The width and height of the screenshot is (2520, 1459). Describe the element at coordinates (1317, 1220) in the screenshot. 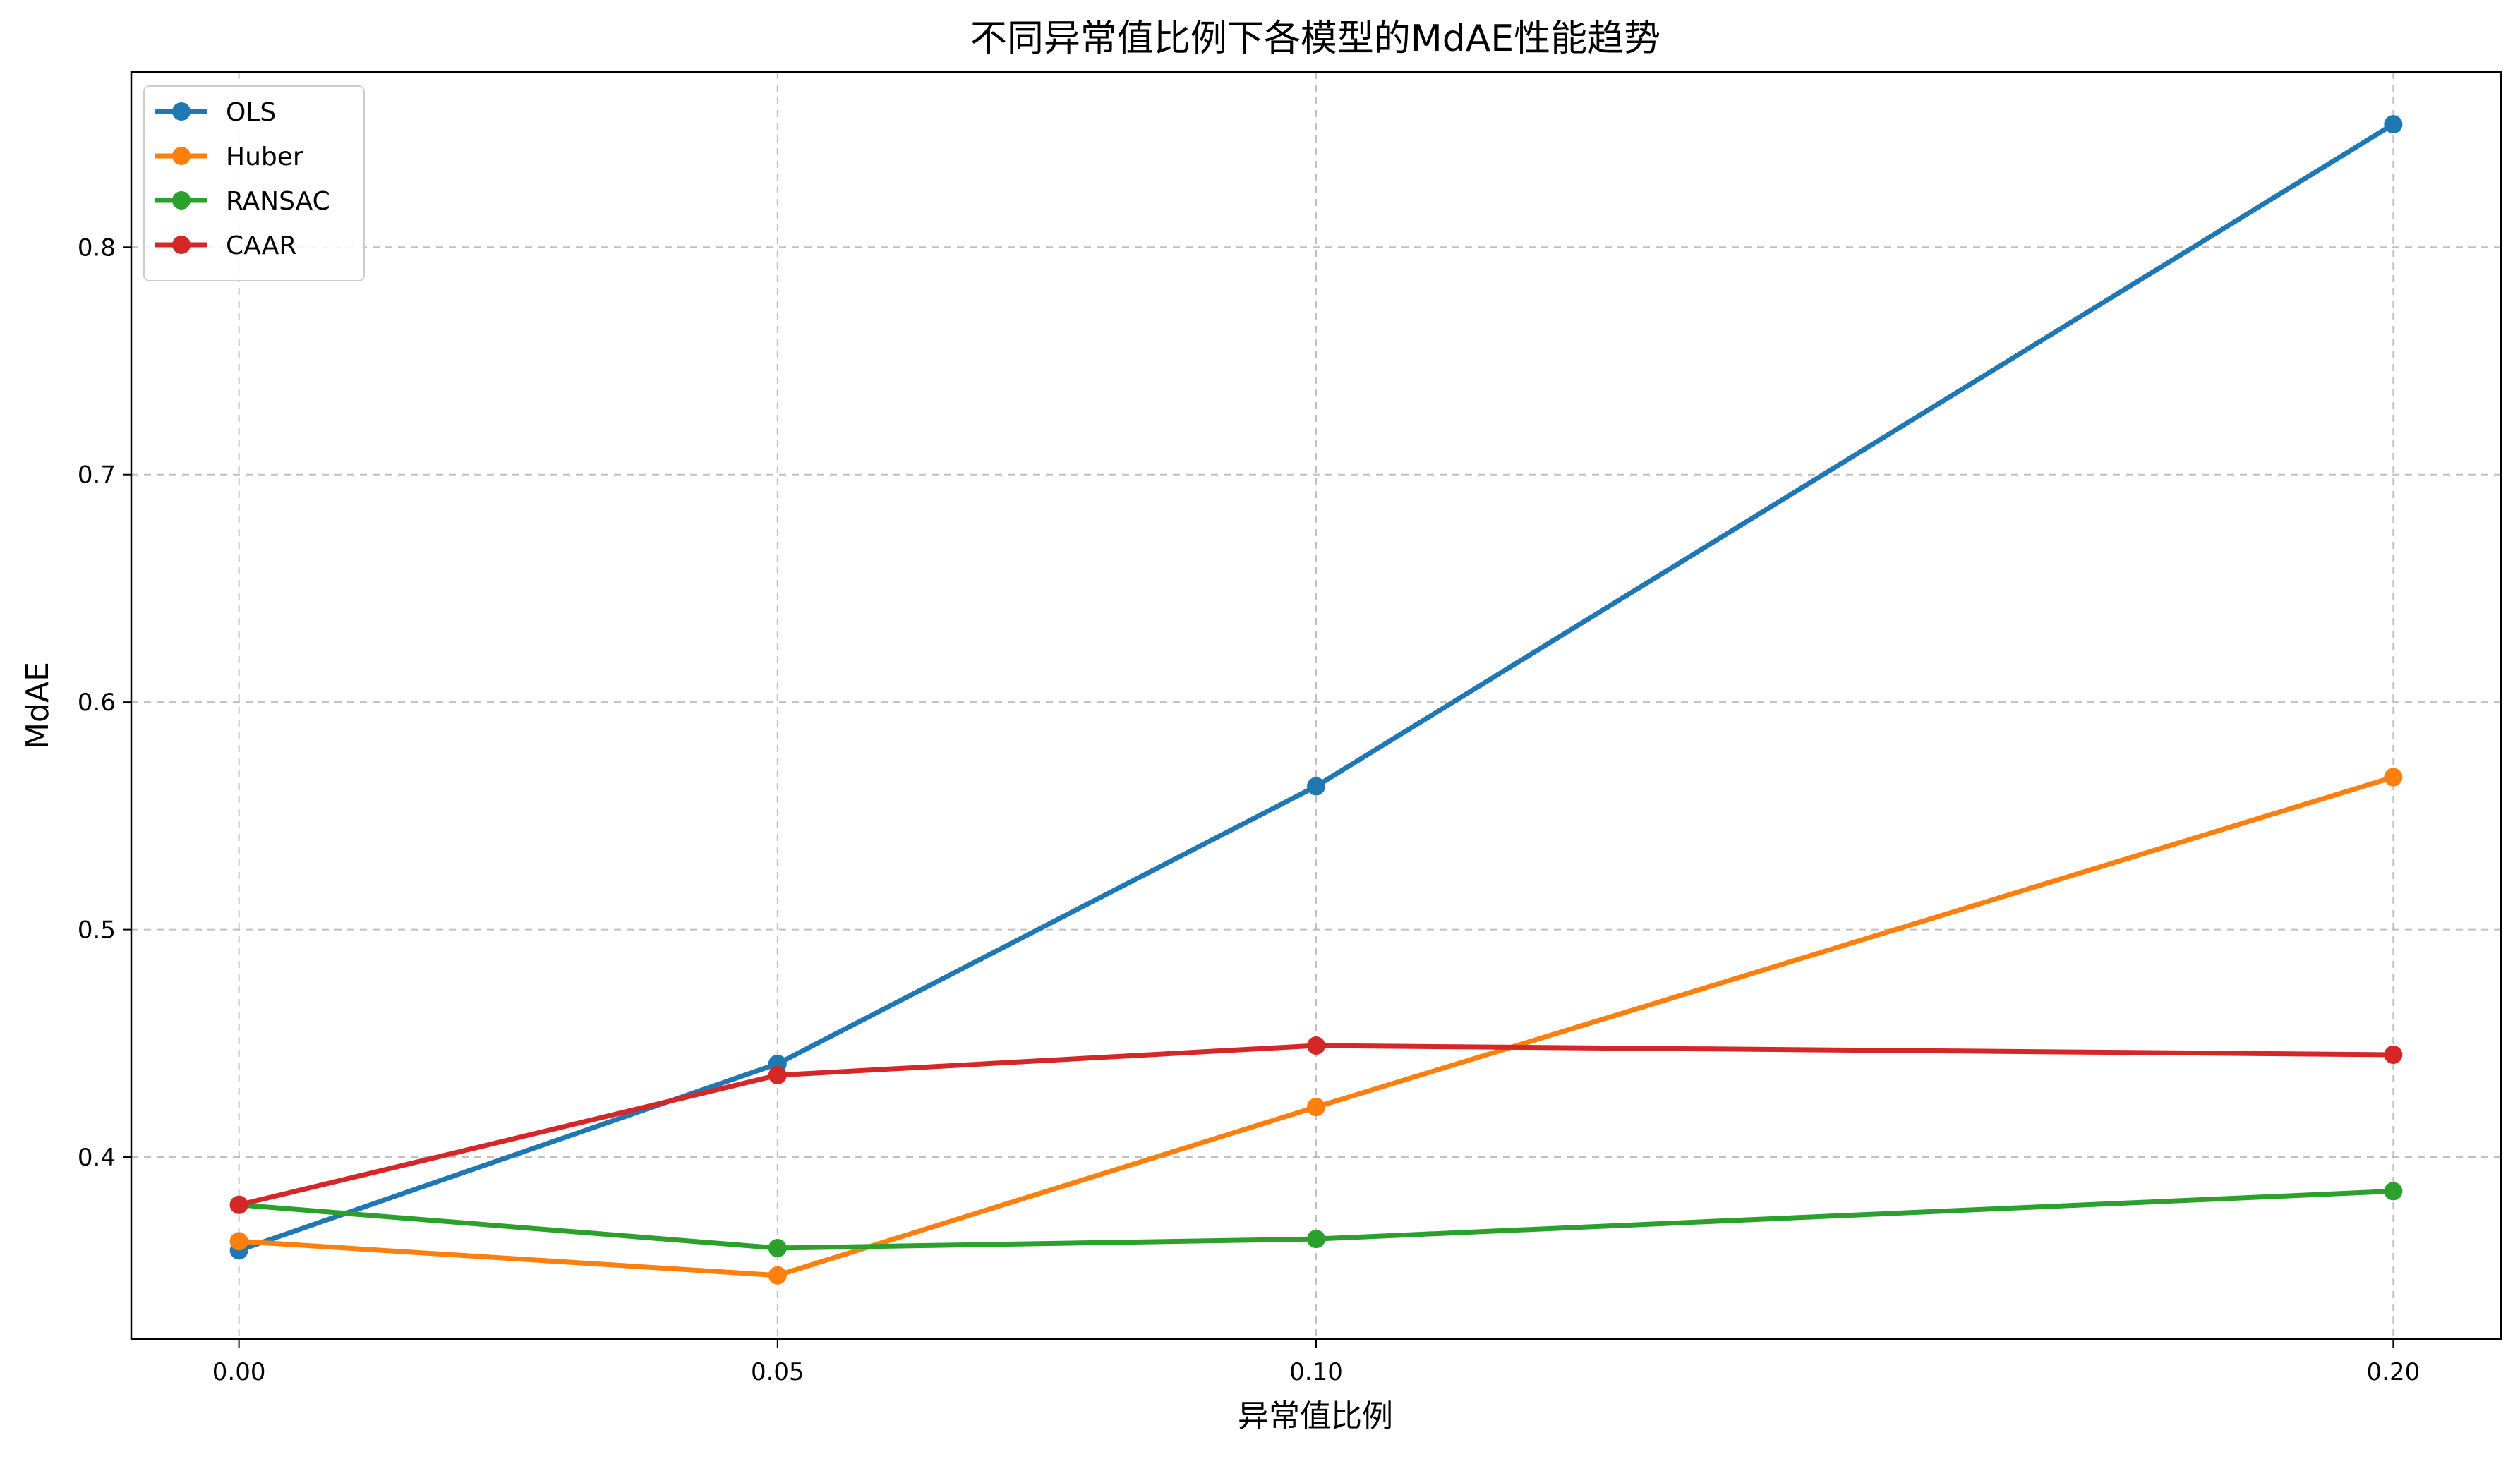

I see `series-line-ransac` at that location.